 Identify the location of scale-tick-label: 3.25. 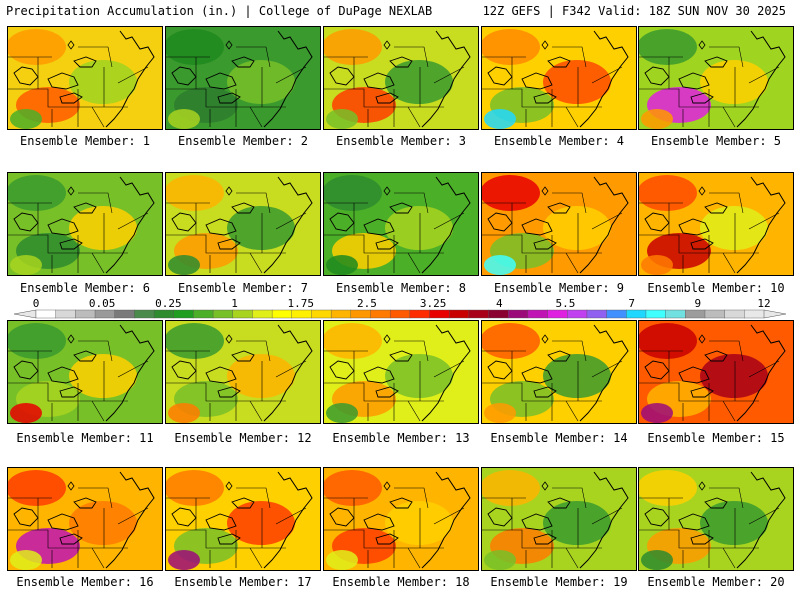
(433, 303).